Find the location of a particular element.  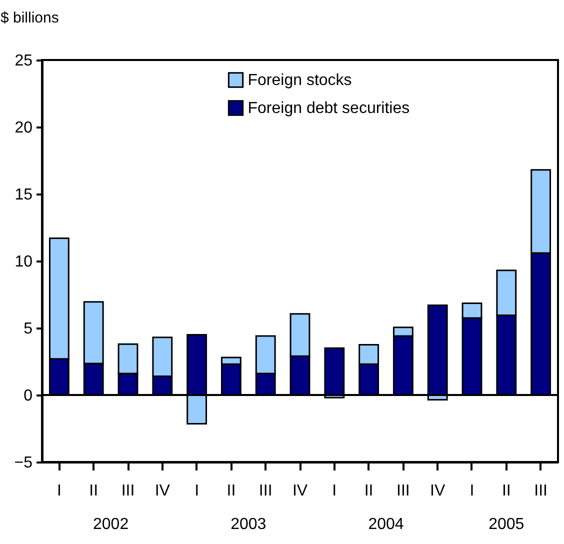

y-tick-label: 25 is located at coordinates (23, 61).